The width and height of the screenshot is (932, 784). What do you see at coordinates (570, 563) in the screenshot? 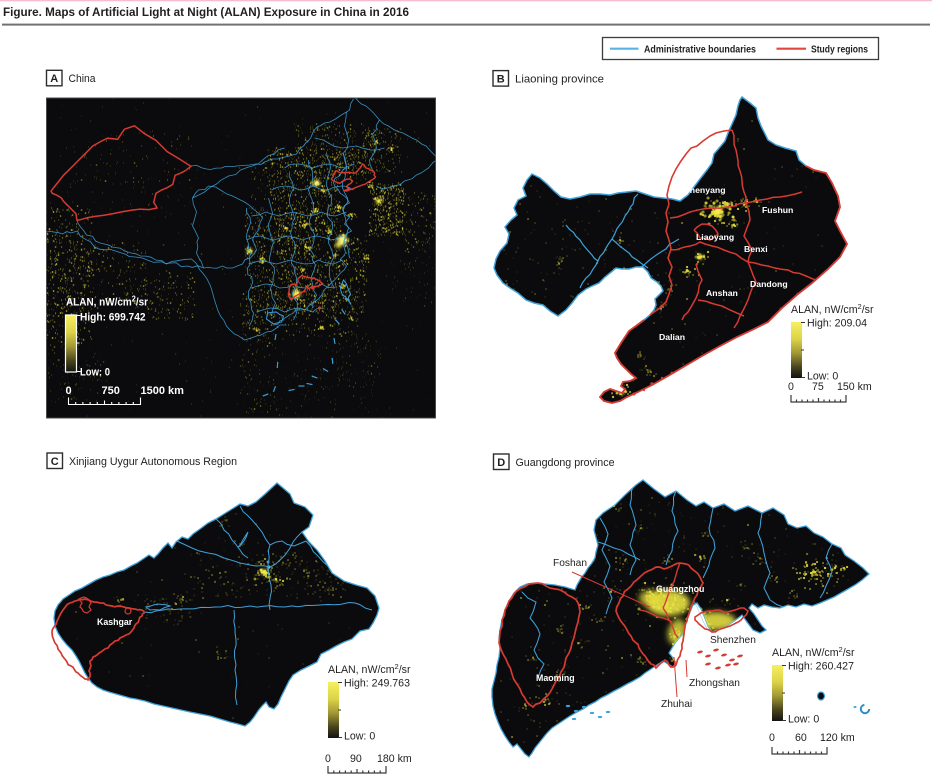
I see `svg-text: Foshan` at bounding box center [570, 563].